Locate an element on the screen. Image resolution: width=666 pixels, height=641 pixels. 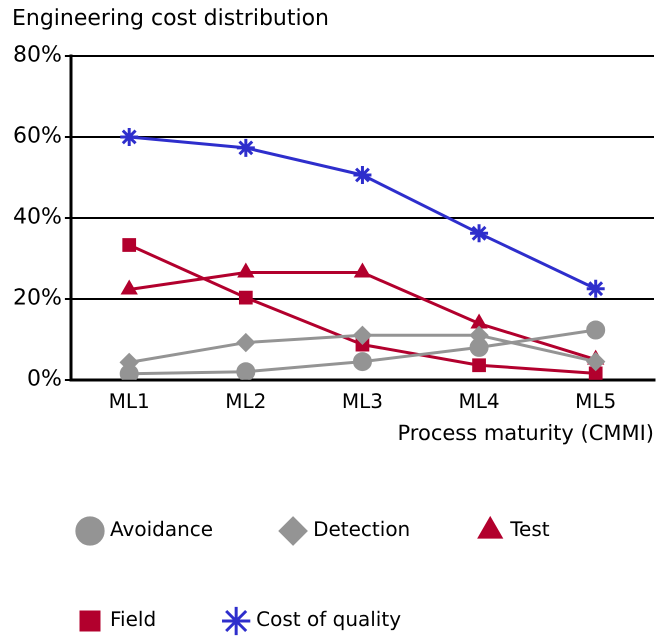
y-tick-label: 80% is located at coordinates (37, 55).